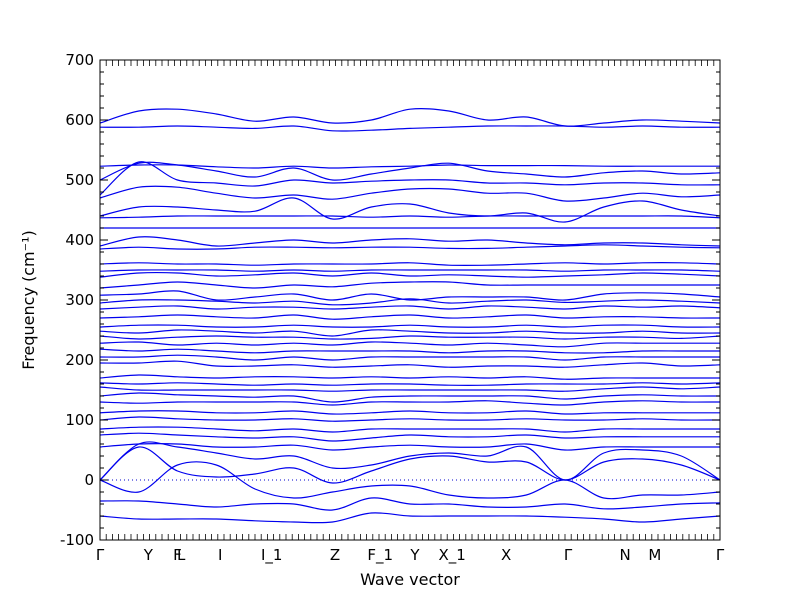 This screenshot has height=600, width=800. I want to click on y-tick-labels: -100 0 100 200 300 400 500 600 700, so click(77, 300).